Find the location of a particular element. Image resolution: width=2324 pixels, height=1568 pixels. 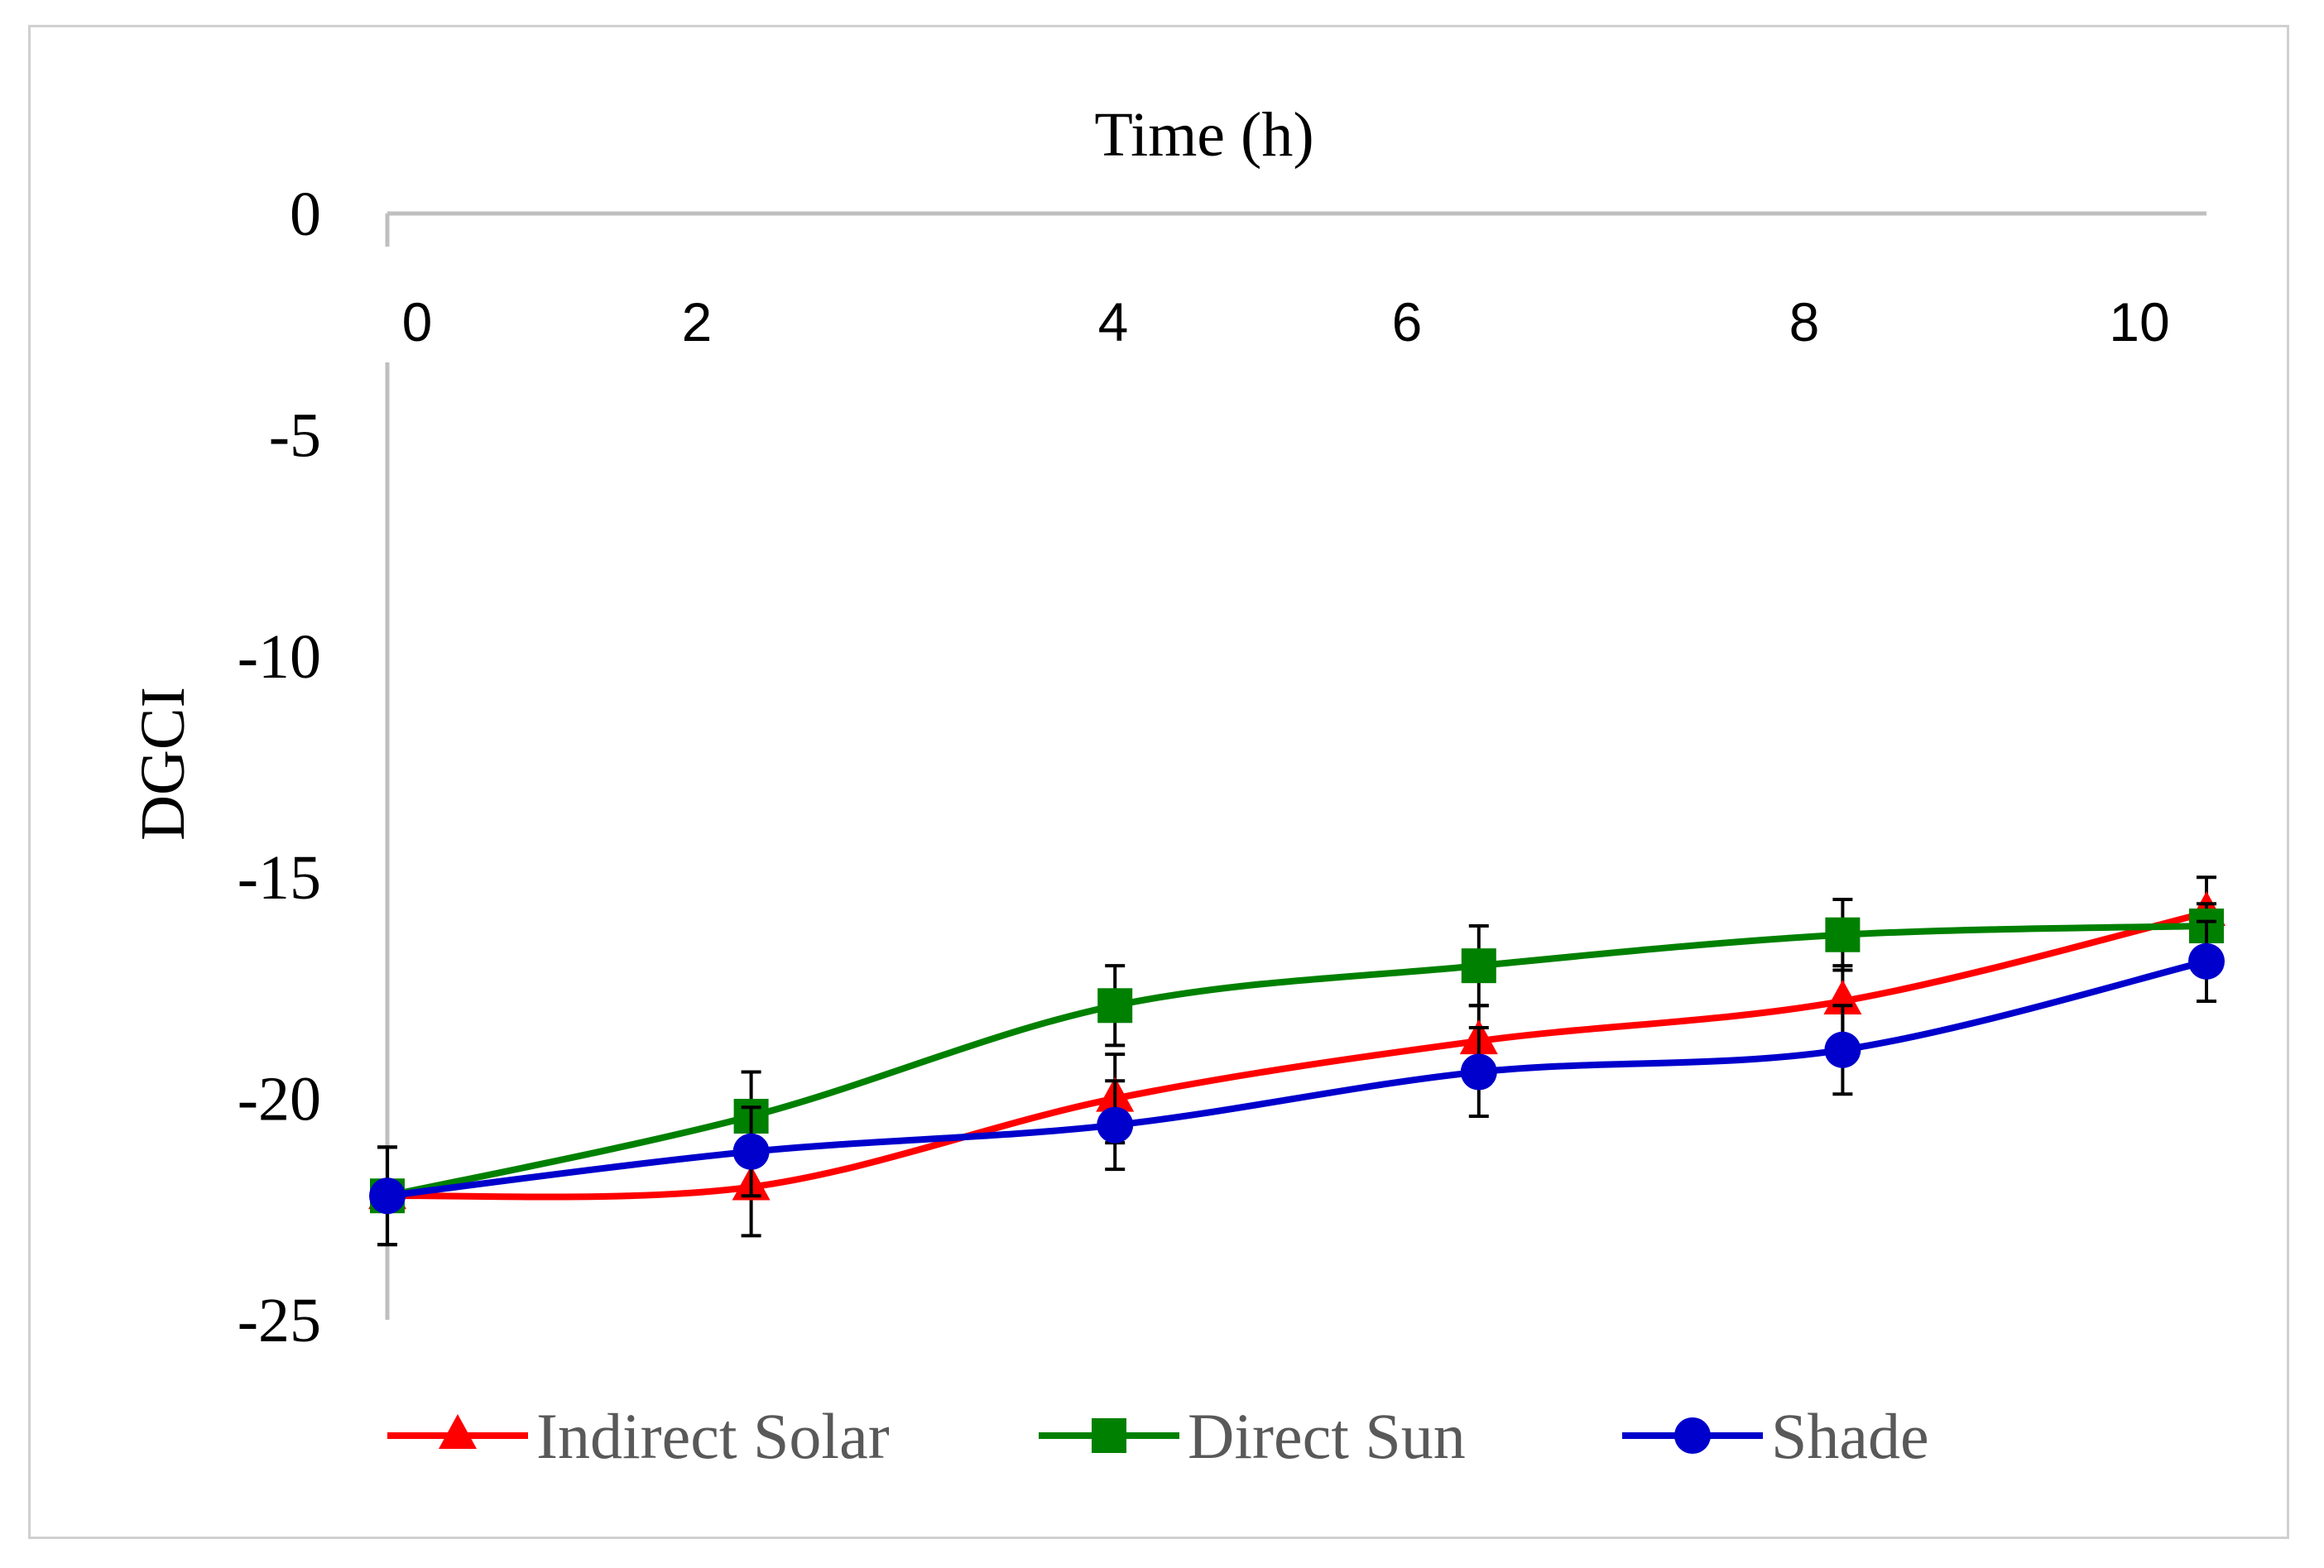

legend-label: Direct Sun is located at coordinates (1327, 1436).